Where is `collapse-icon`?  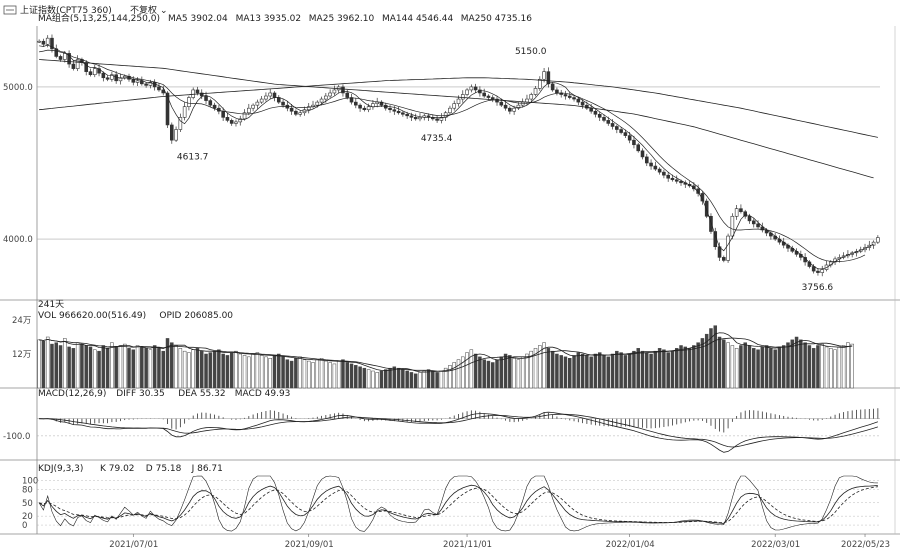 collapse-icon is located at coordinates (10, 10).